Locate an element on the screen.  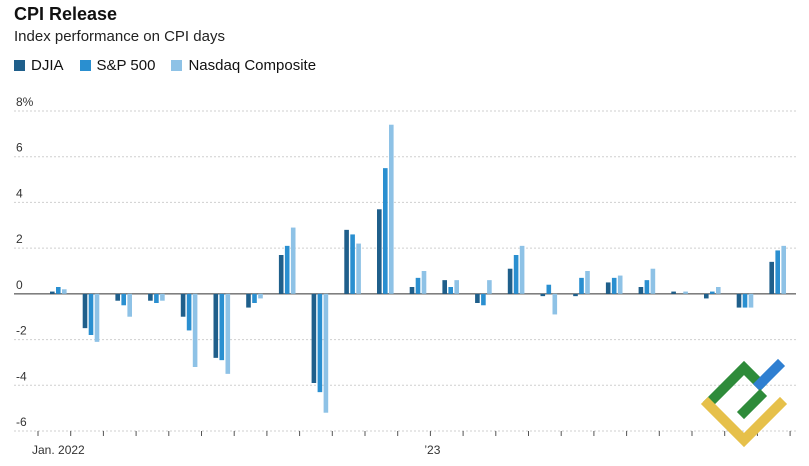
chart-subtitle: Index performance on CPI days is located at coordinates (119, 36).